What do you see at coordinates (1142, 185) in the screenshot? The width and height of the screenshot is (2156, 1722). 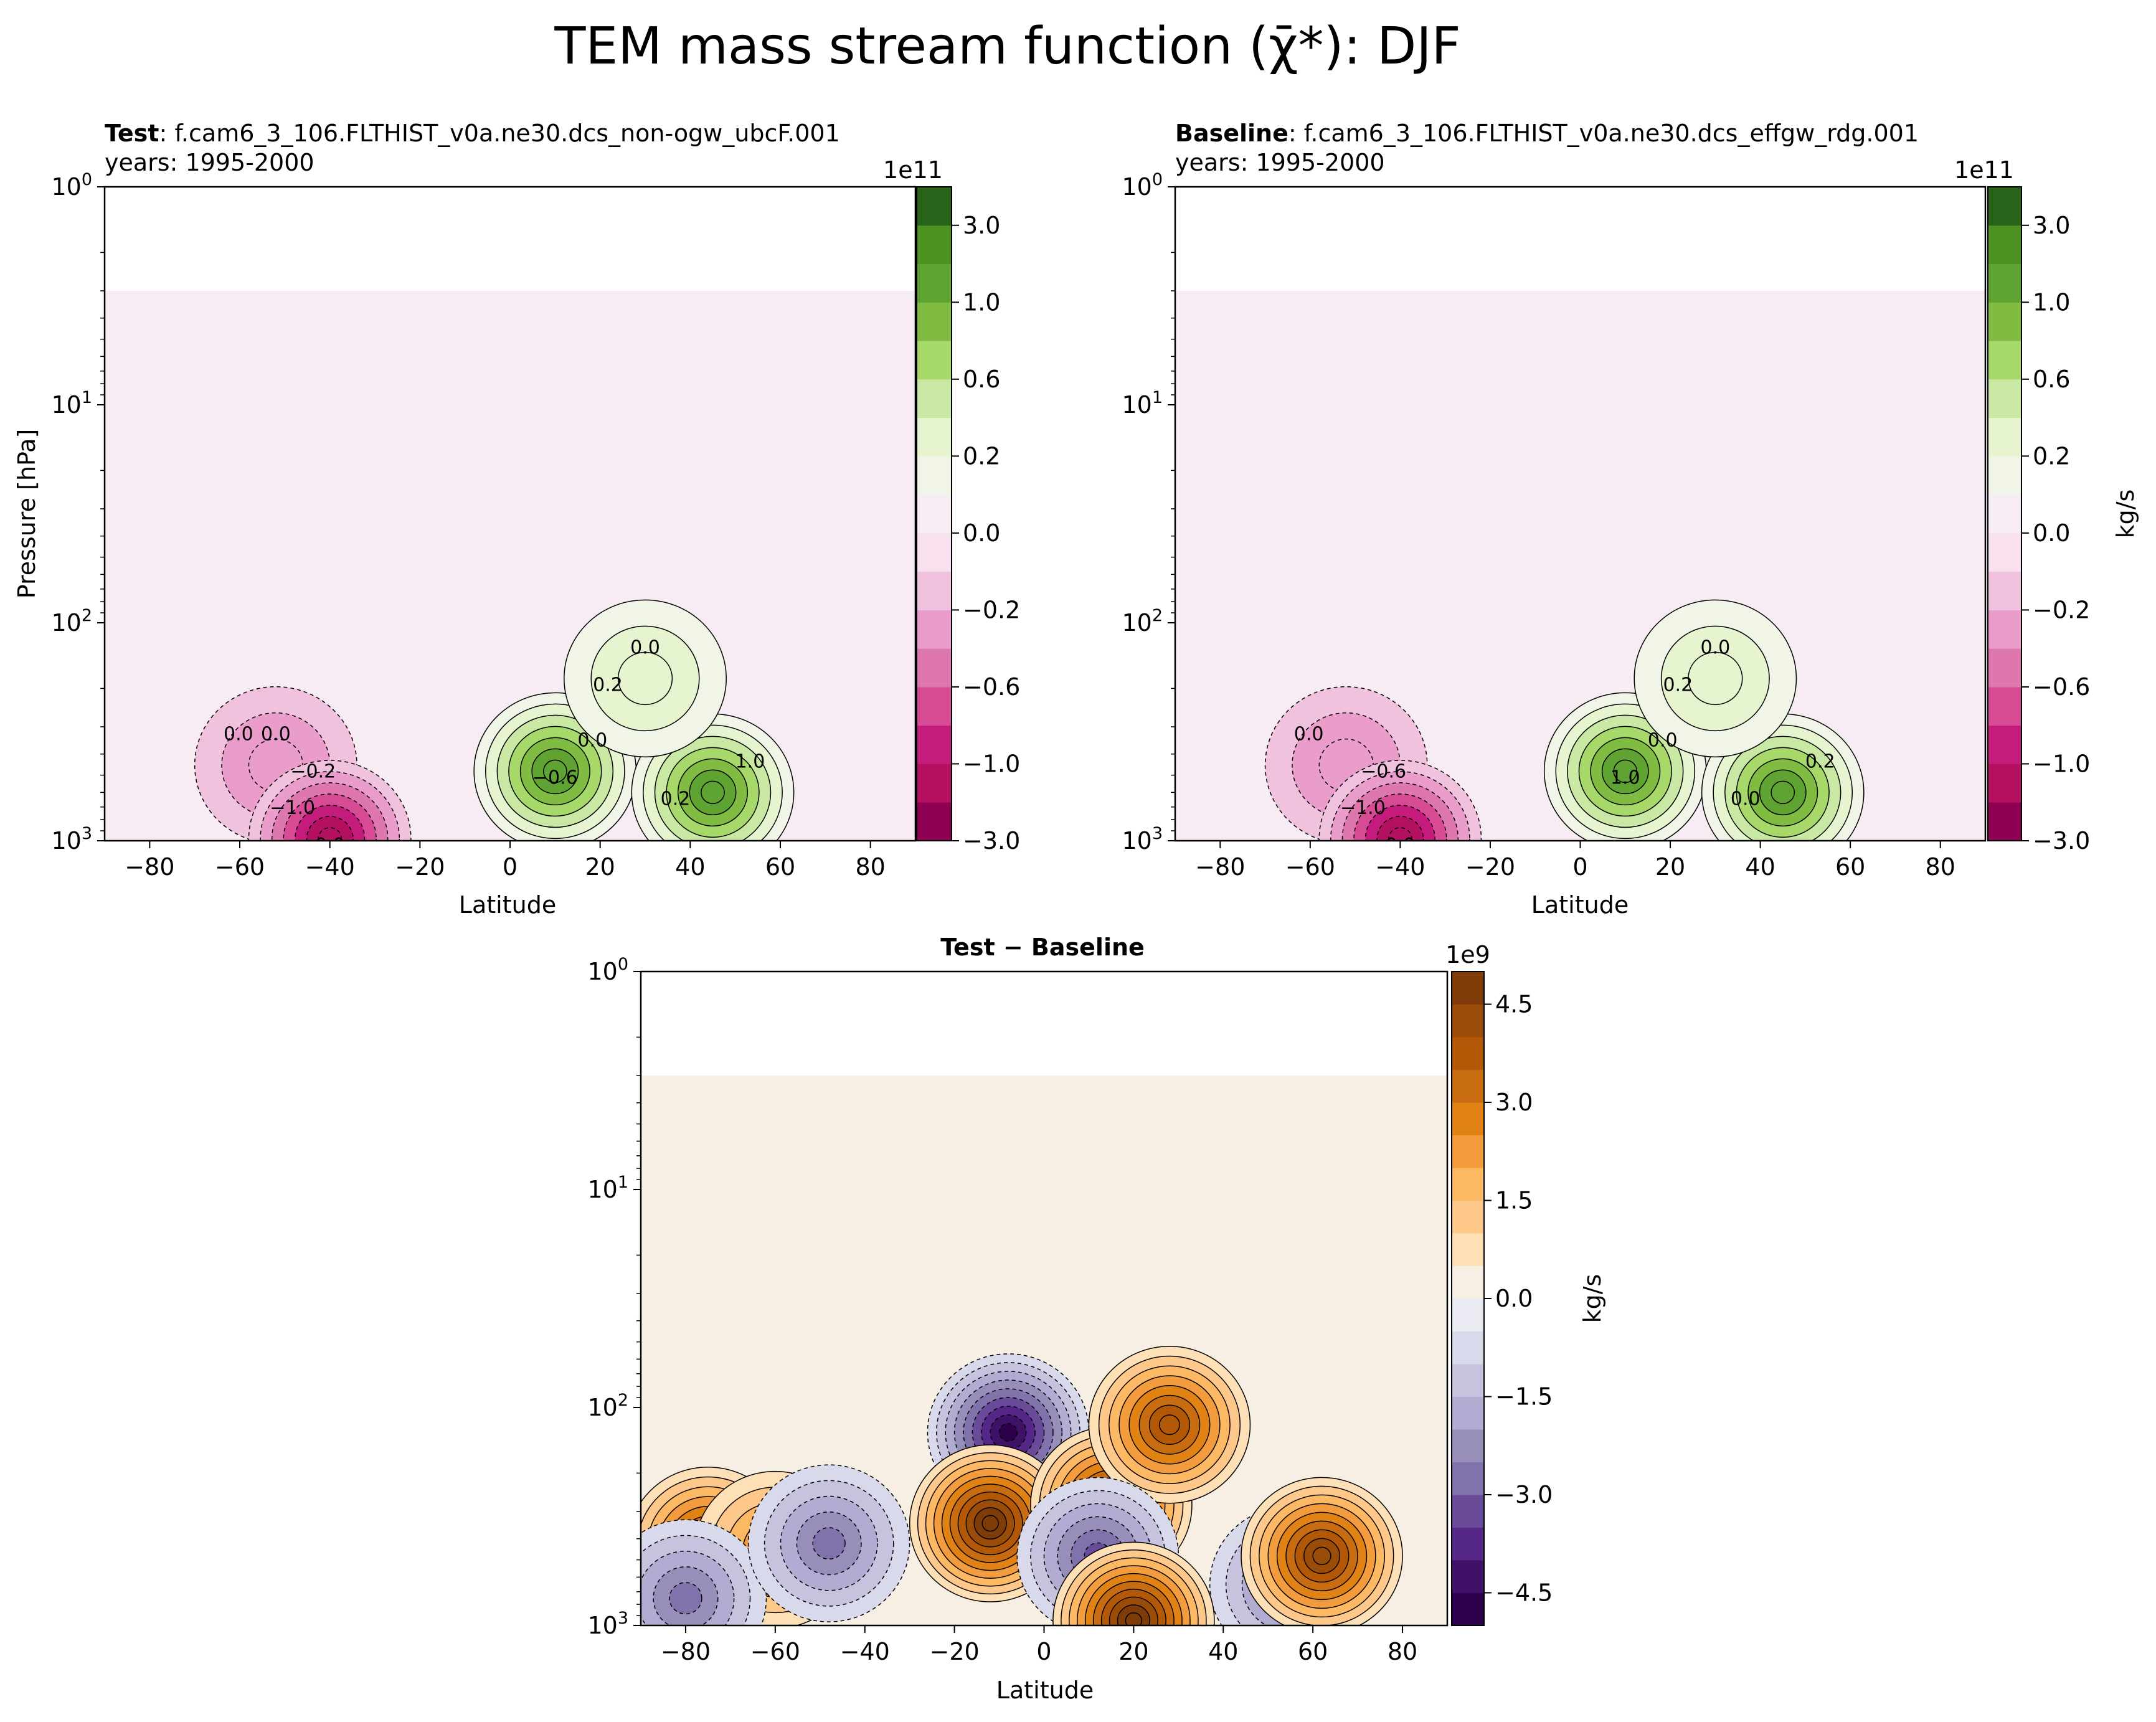 I see `baseline-ytick-label: 10⁰` at bounding box center [1142, 185].